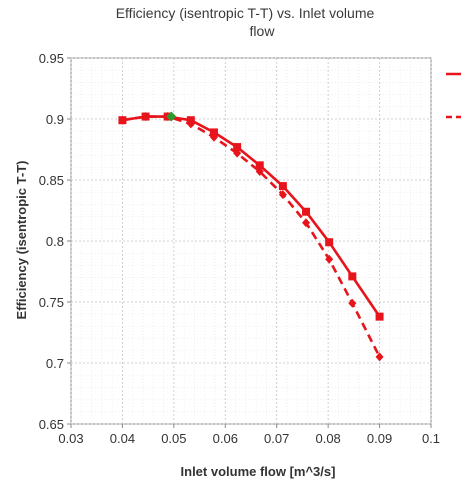  What do you see at coordinates (327, 438) in the screenshot?
I see `x-tick-label: 0.08` at bounding box center [327, 438].